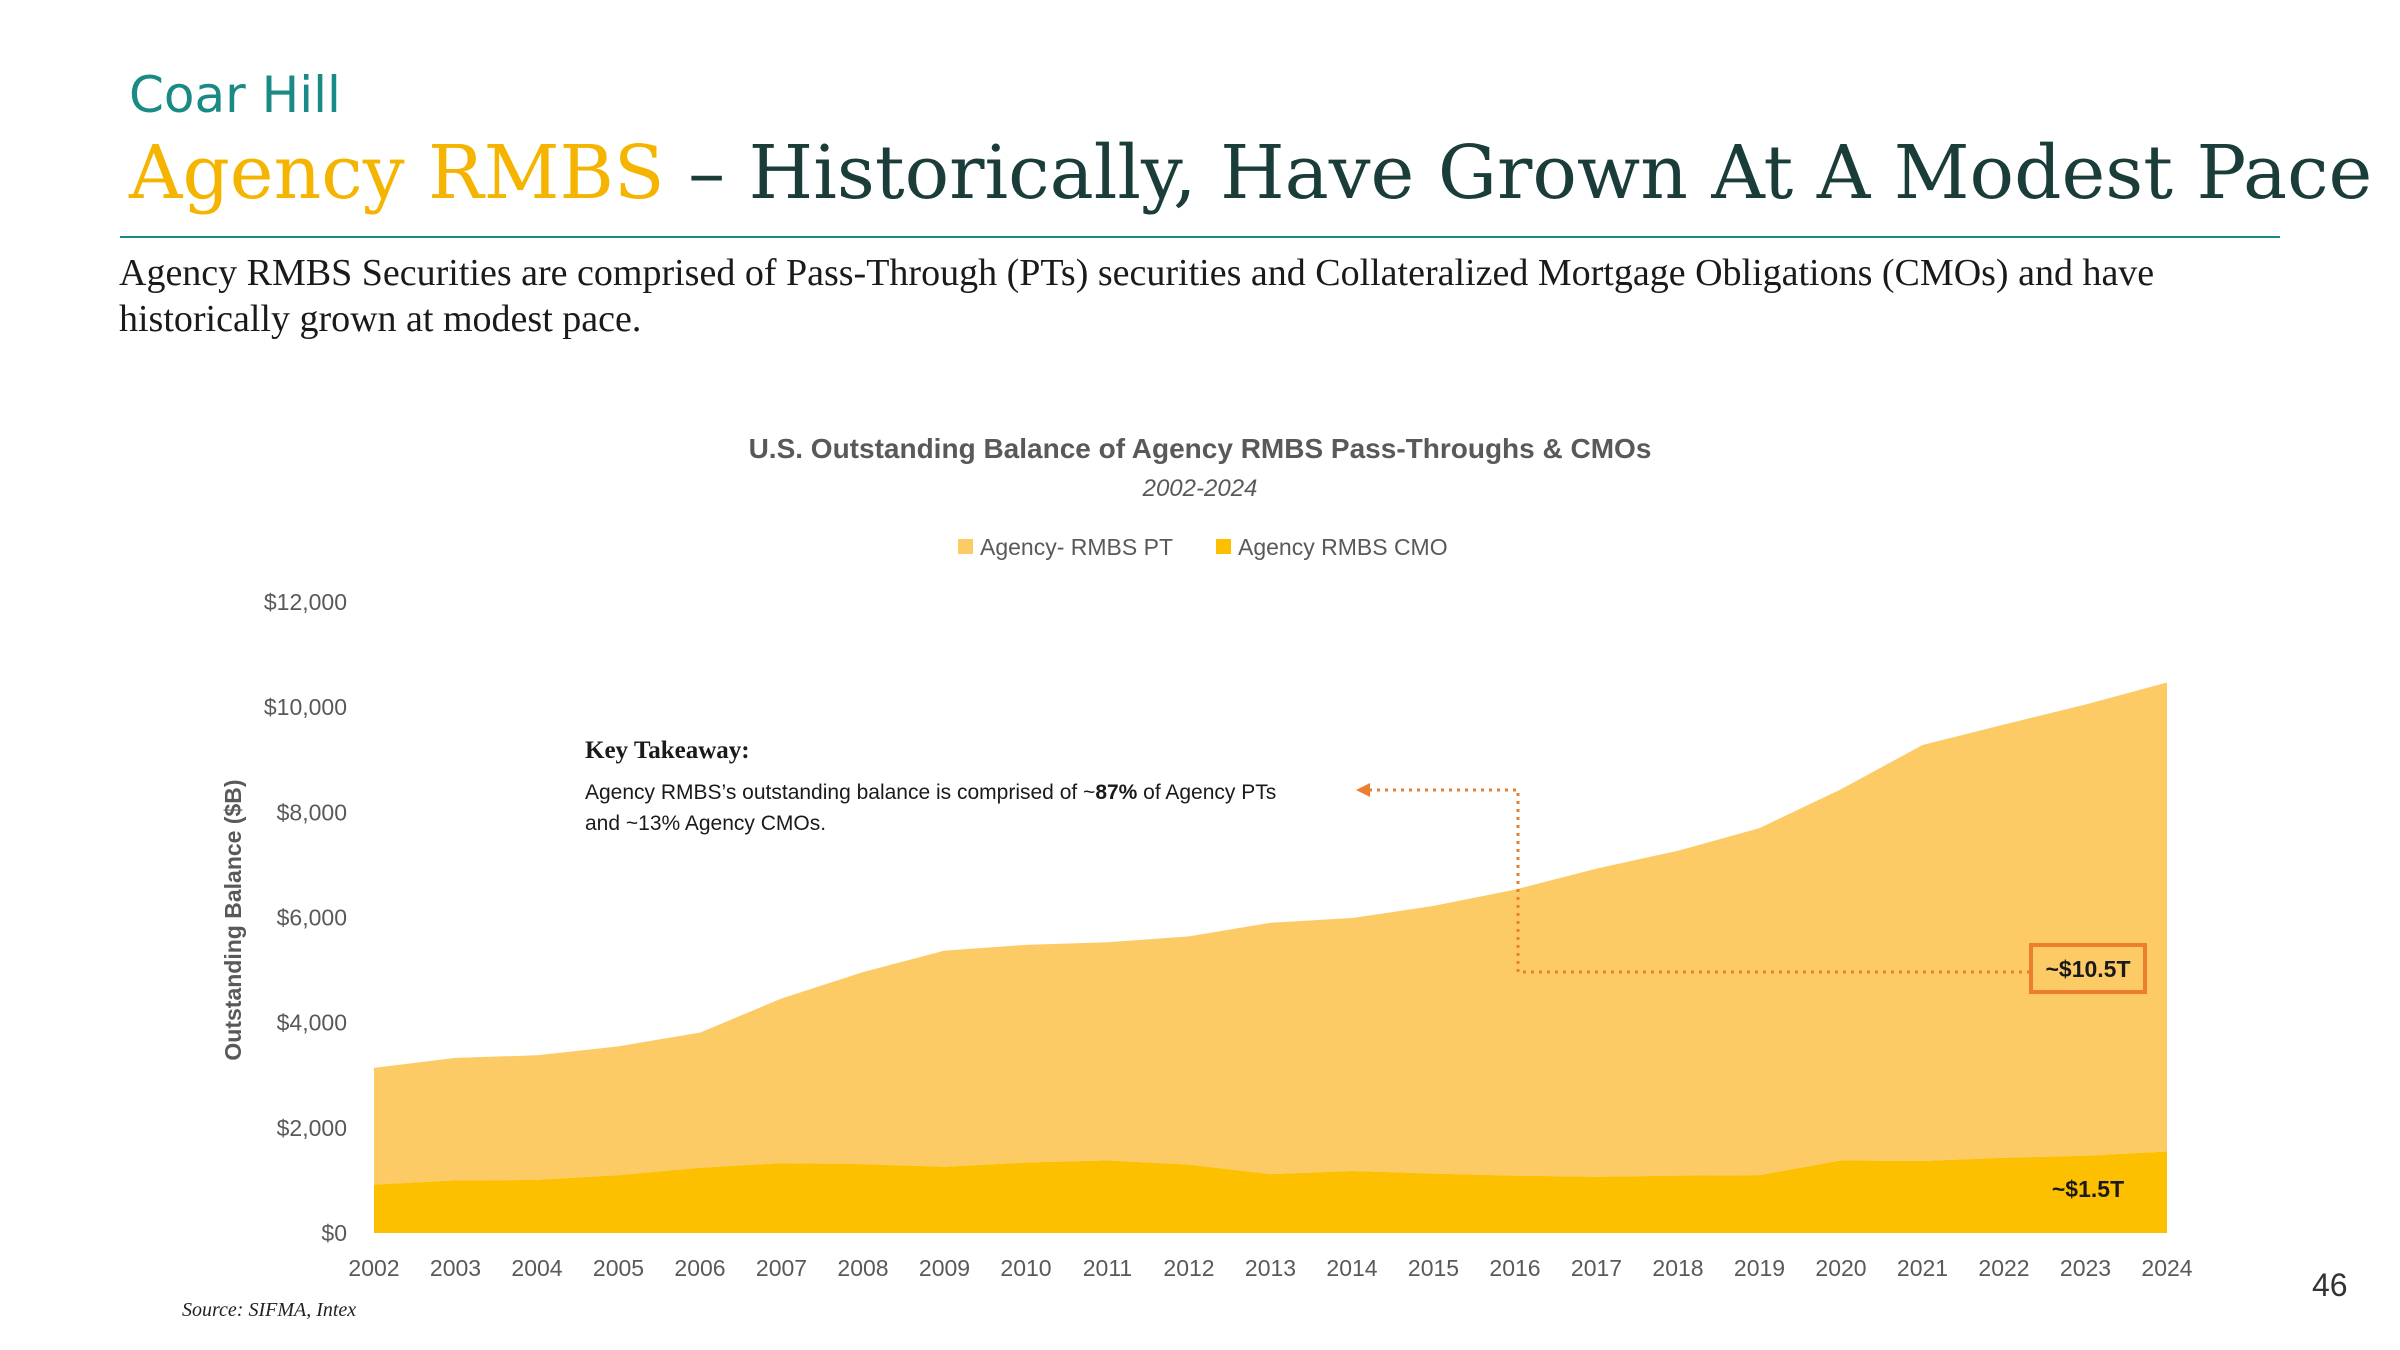  I want to click on x-tick-label: 2024, so click(2166, 1268).